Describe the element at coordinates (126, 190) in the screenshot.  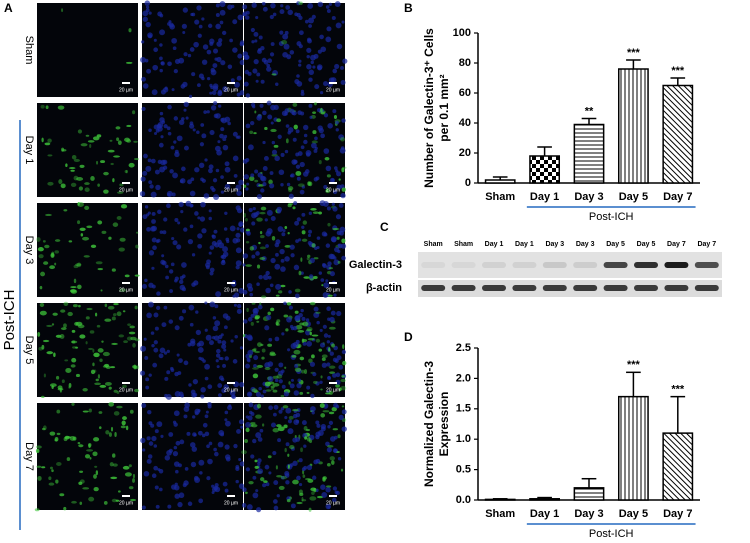
I see `scale-bar-label: 20 µm` at that location.